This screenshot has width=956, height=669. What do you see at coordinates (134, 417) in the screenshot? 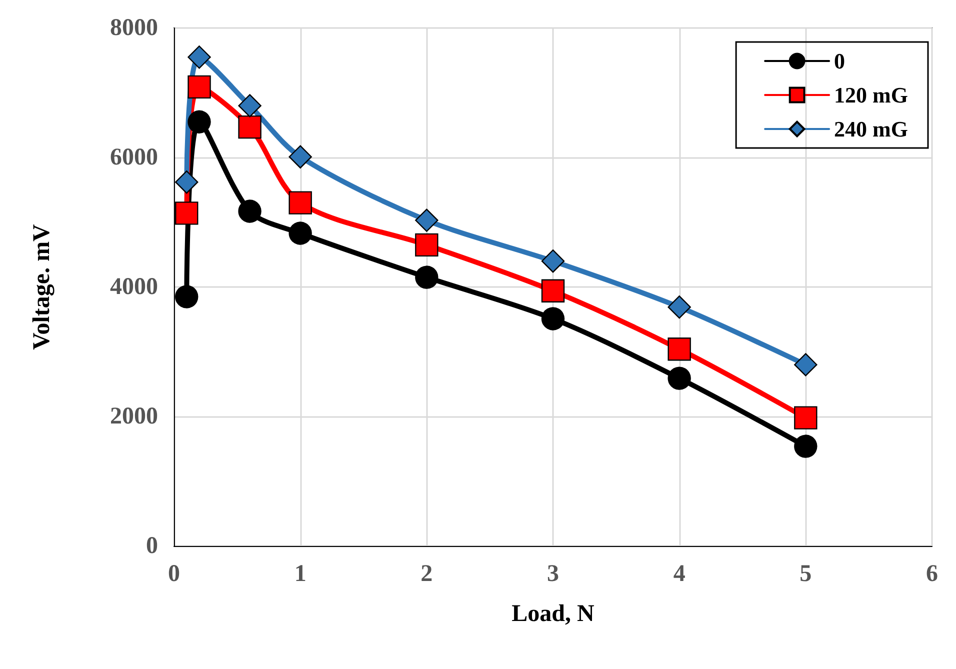
I see `y-tick-label: 2000` at bounding box center [134, 417].